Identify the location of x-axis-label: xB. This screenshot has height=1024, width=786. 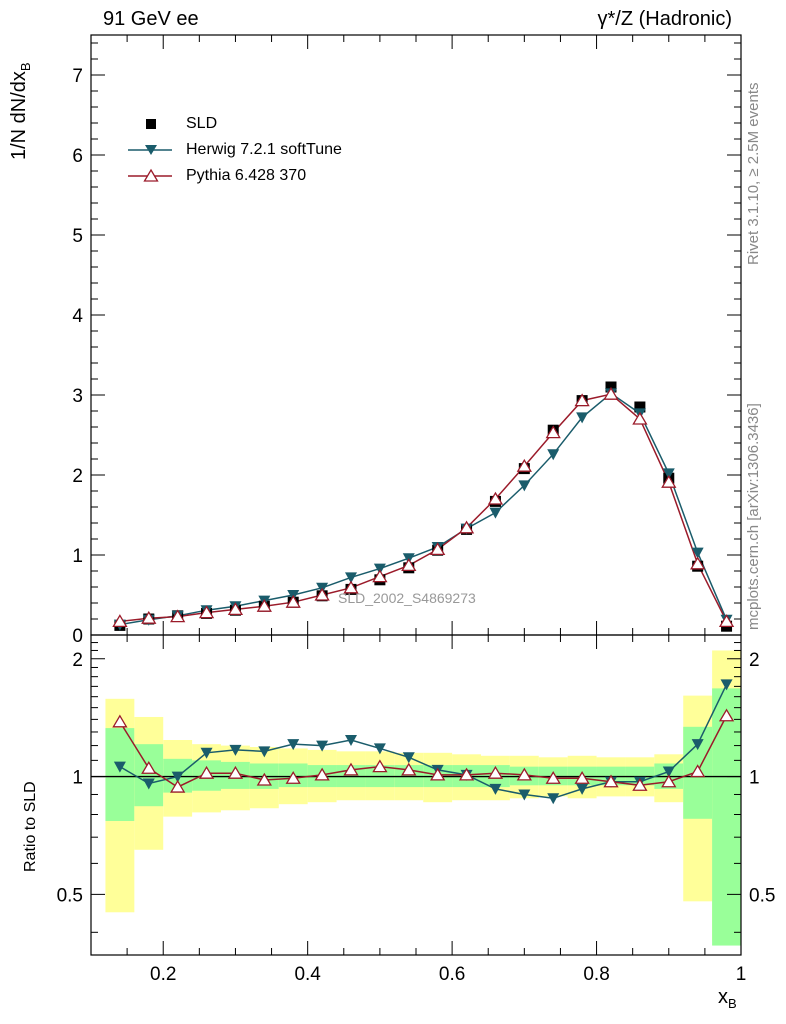
(727, 998).